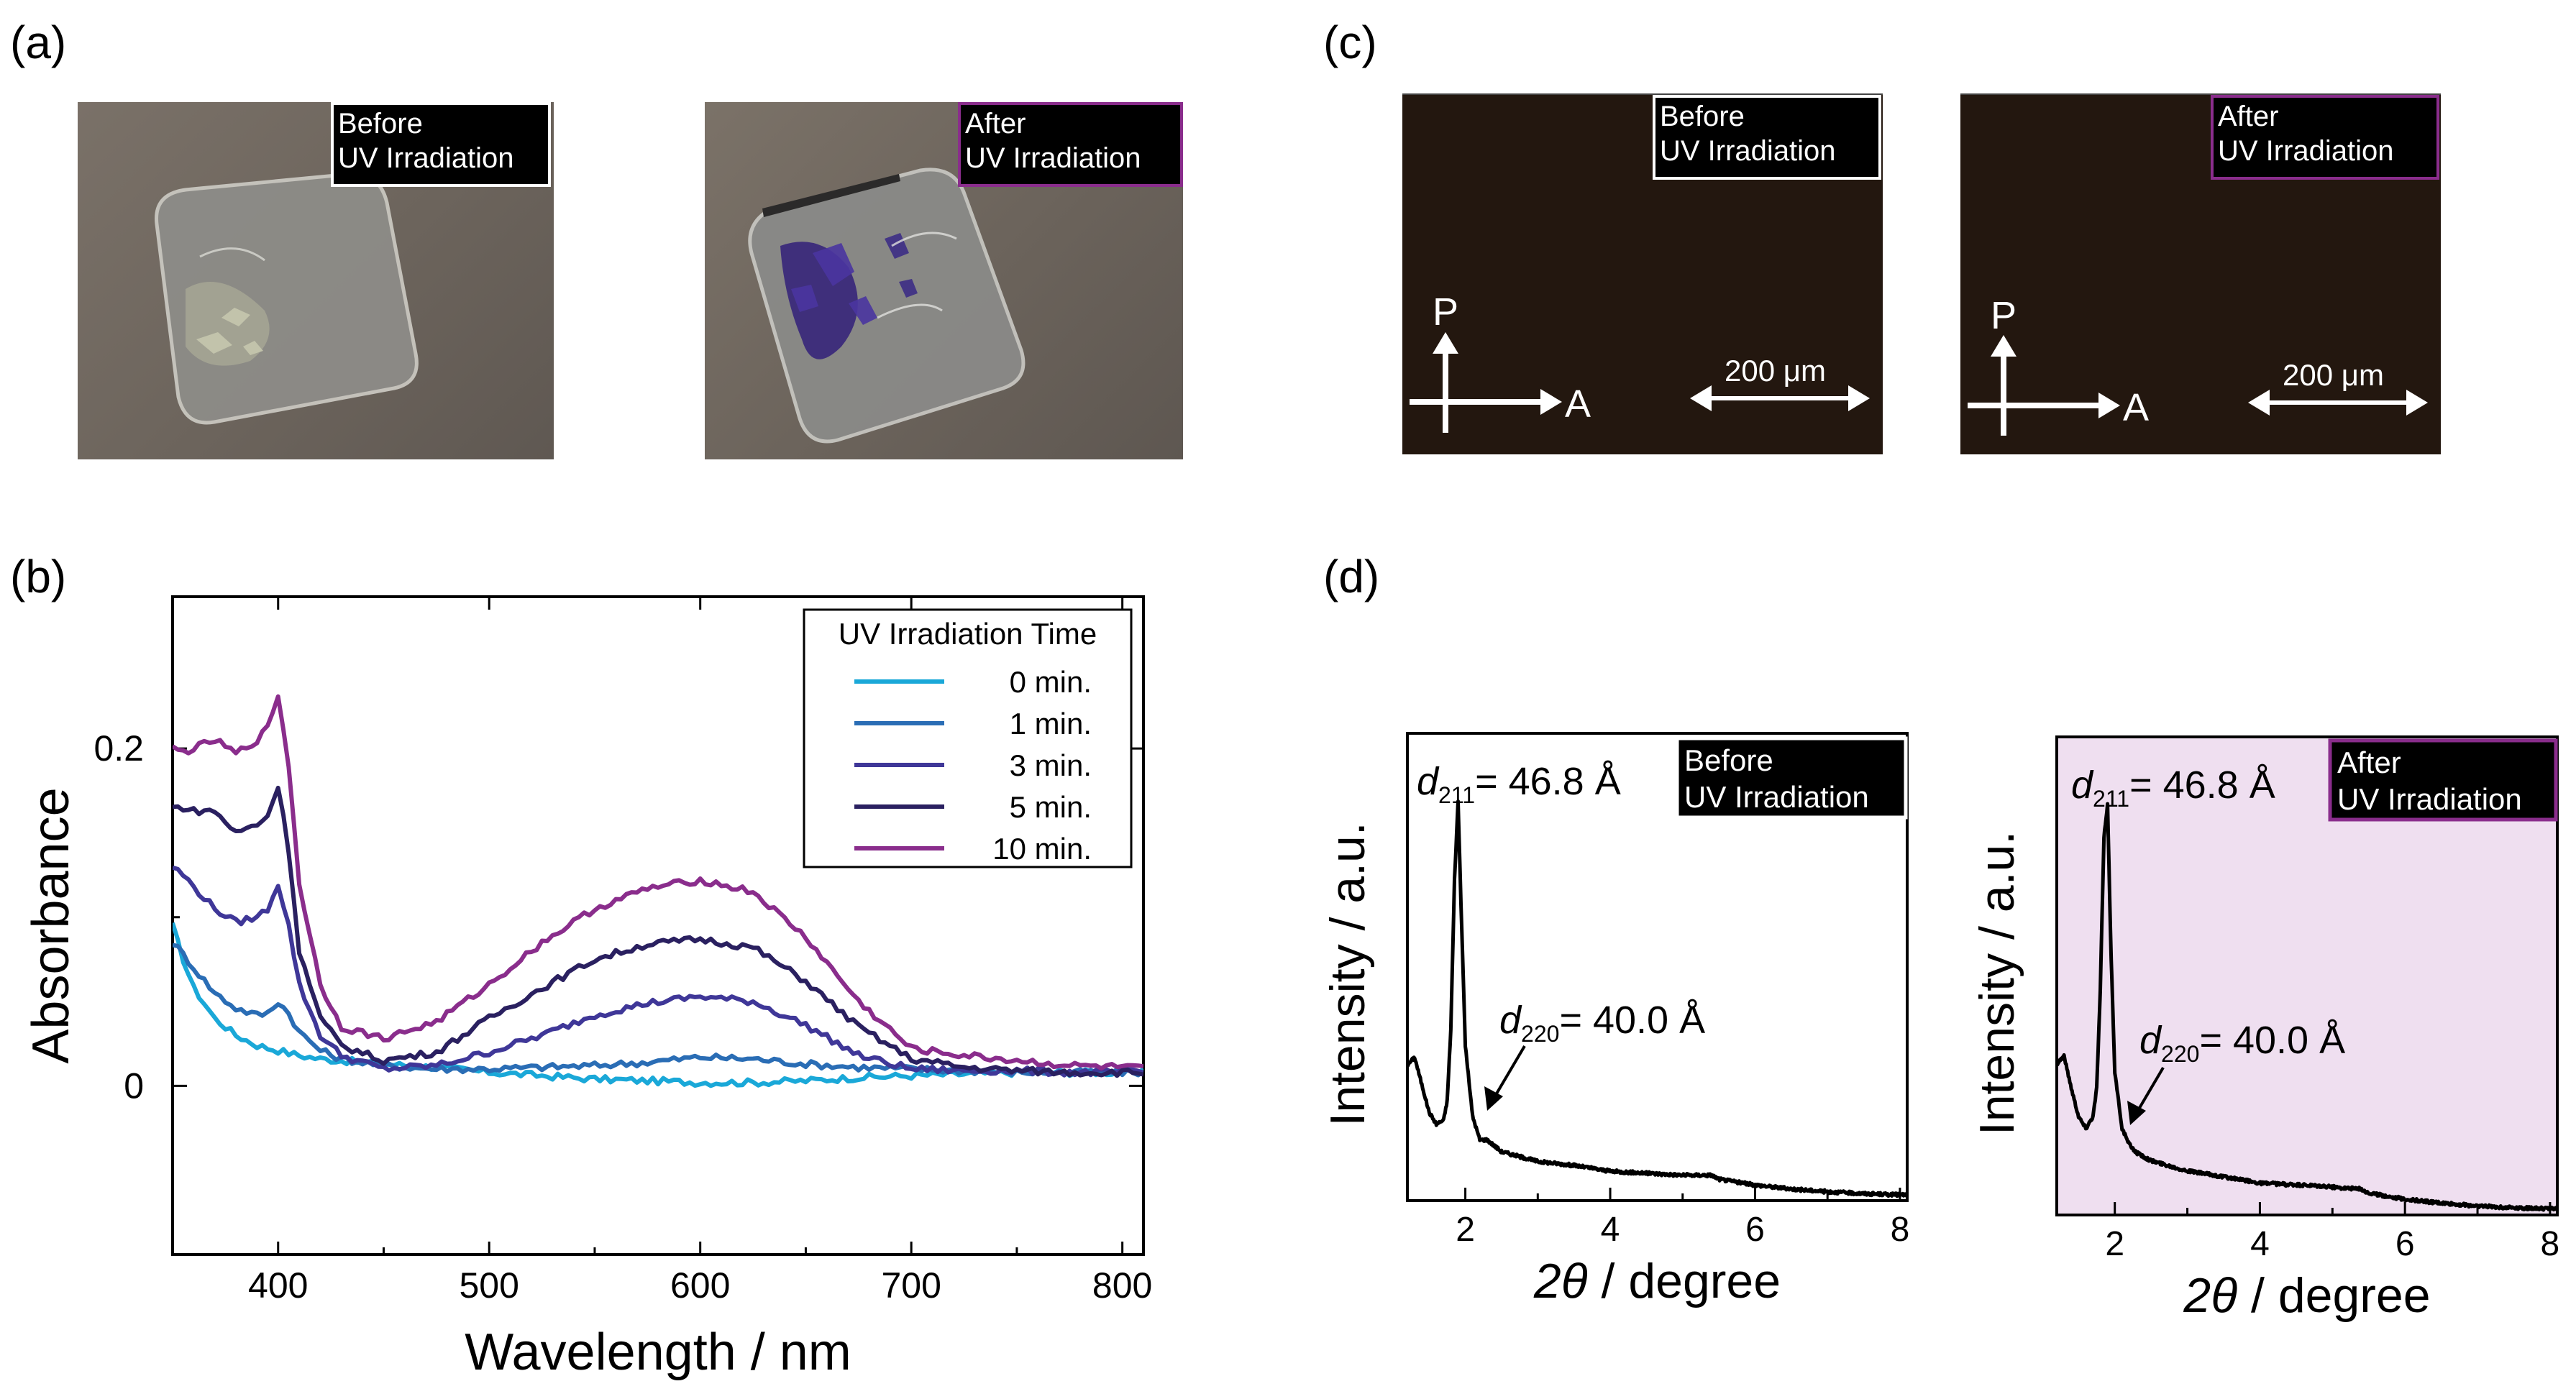  I want to click on y-tick-label-b-1: 0.2, so click(118, 748).